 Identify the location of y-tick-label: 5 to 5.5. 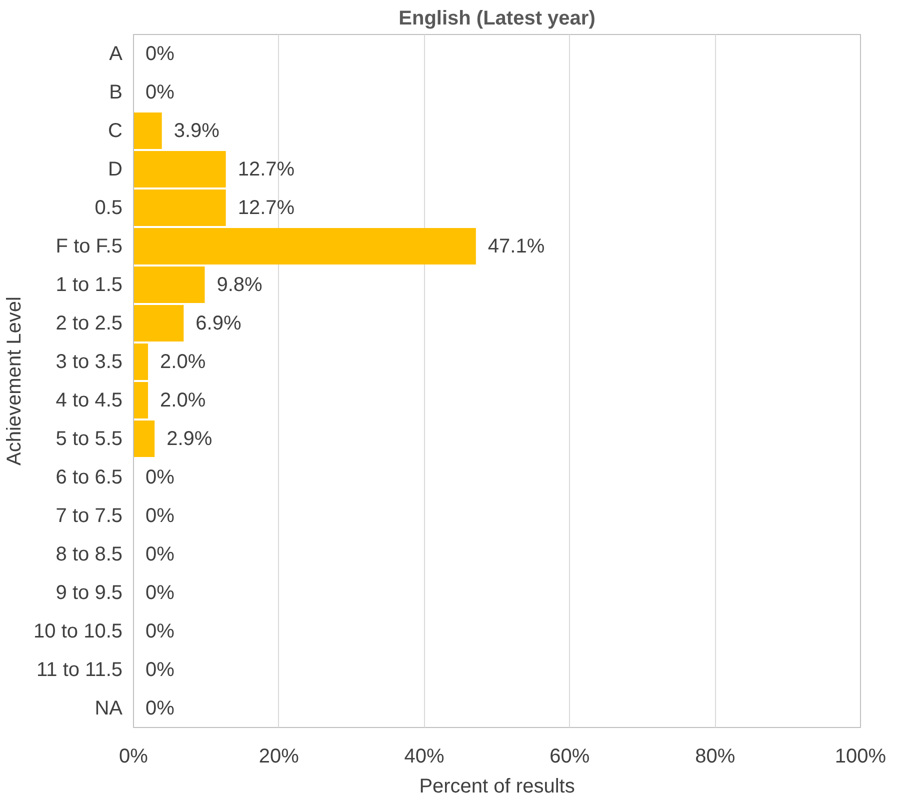
(89, 439).